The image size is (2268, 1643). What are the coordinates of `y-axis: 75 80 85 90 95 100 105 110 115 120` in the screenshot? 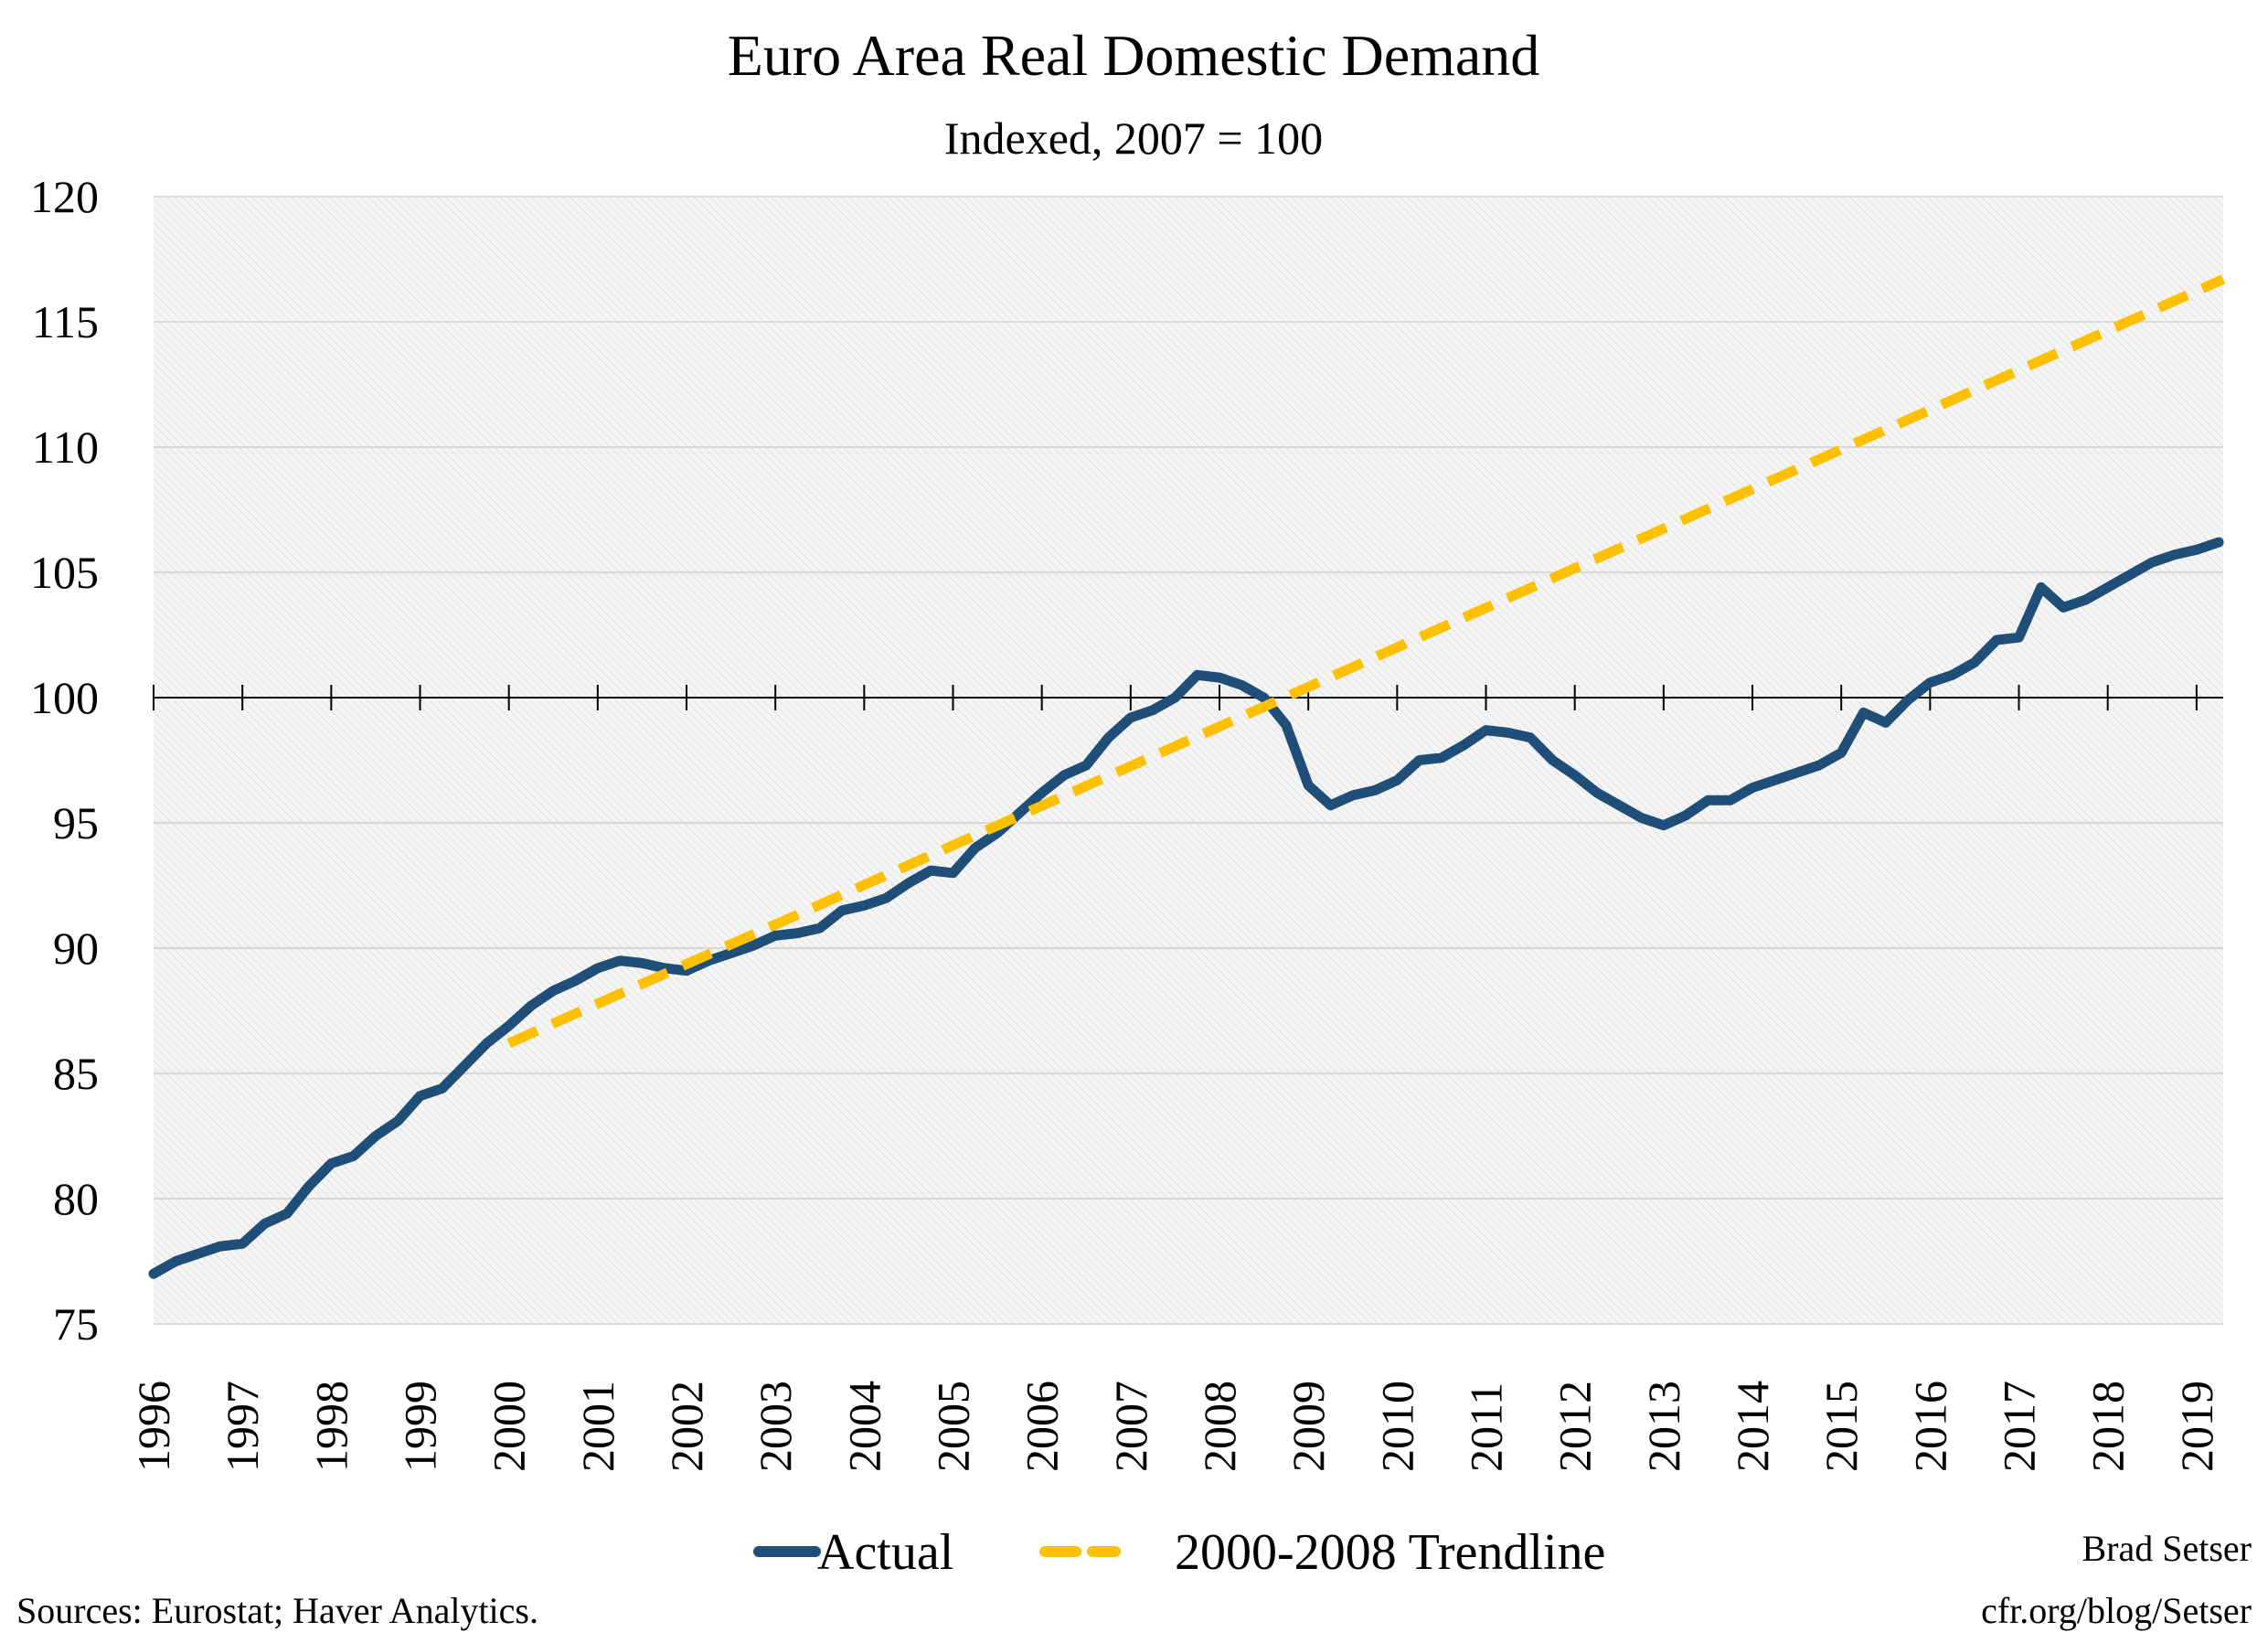 It's located at (64, 761).